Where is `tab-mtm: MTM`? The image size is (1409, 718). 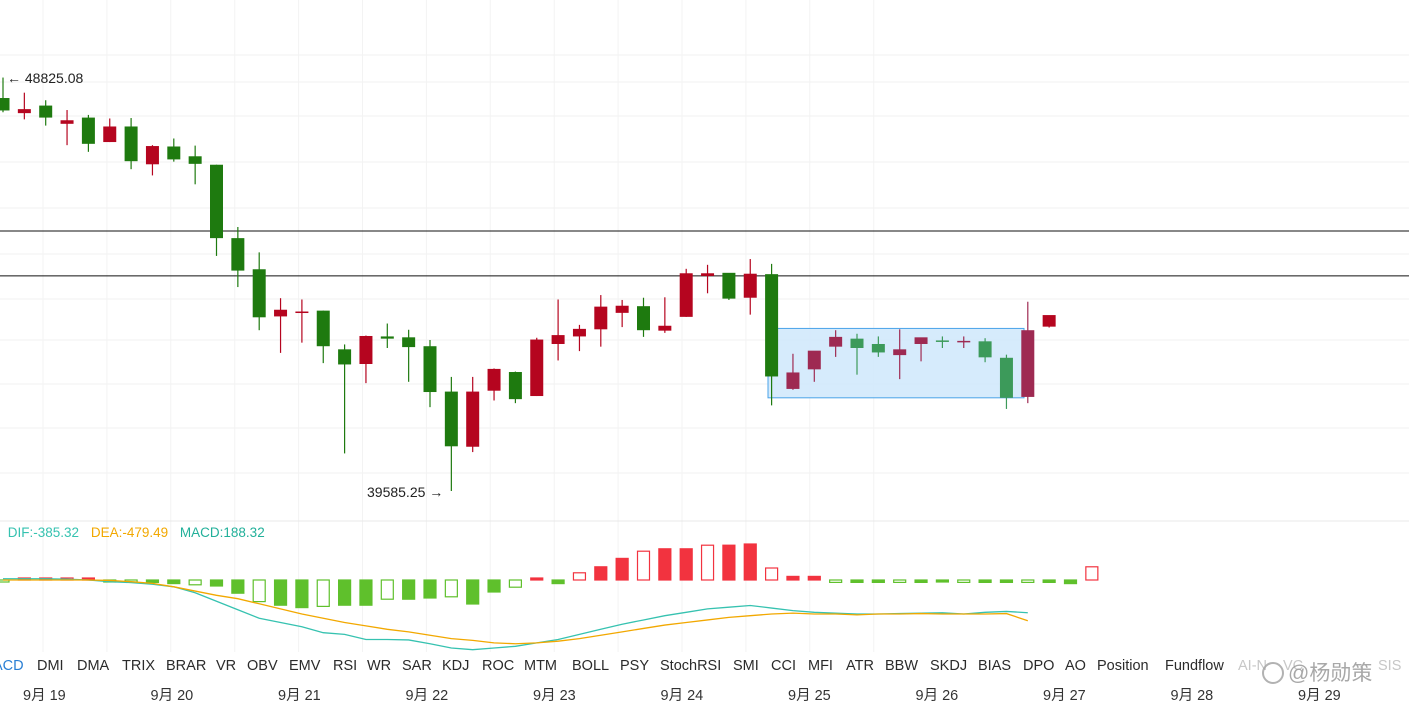 tab-mtm: MTM is located at coordinates (541, 666).